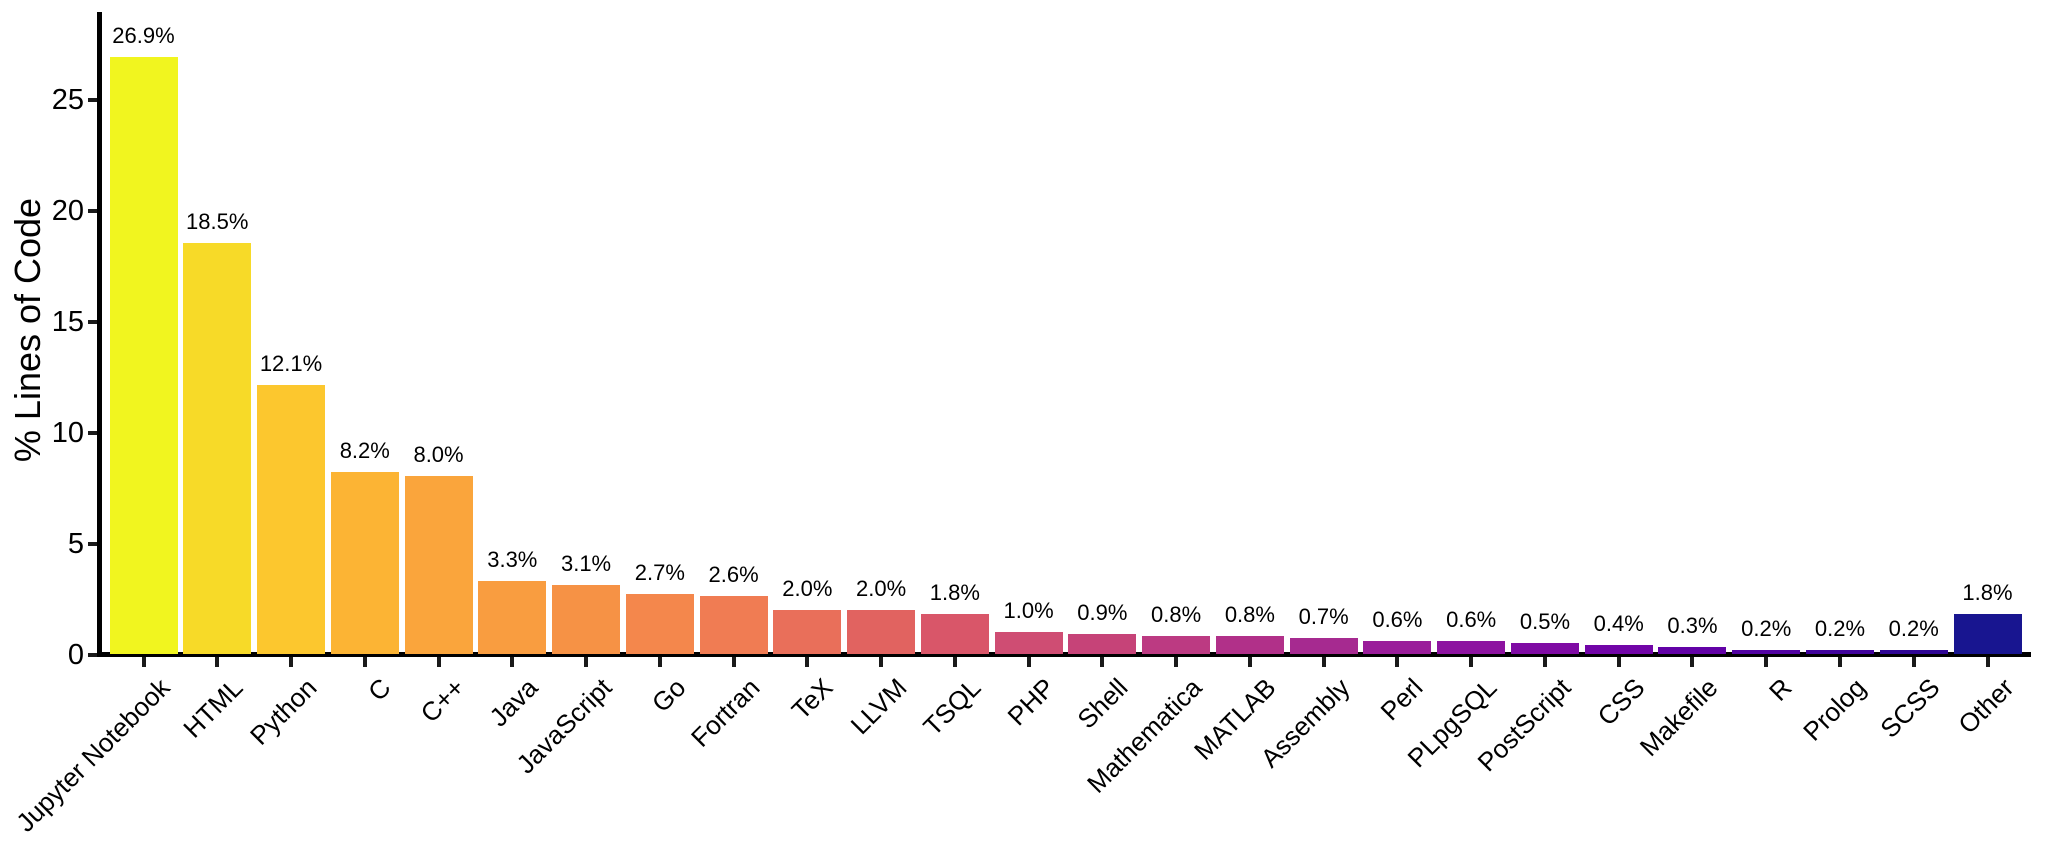  What do you see at coordinates (379, 689) in the screenshot?
I see `x-tick-label-c: C` at bounding box center [379, 689].